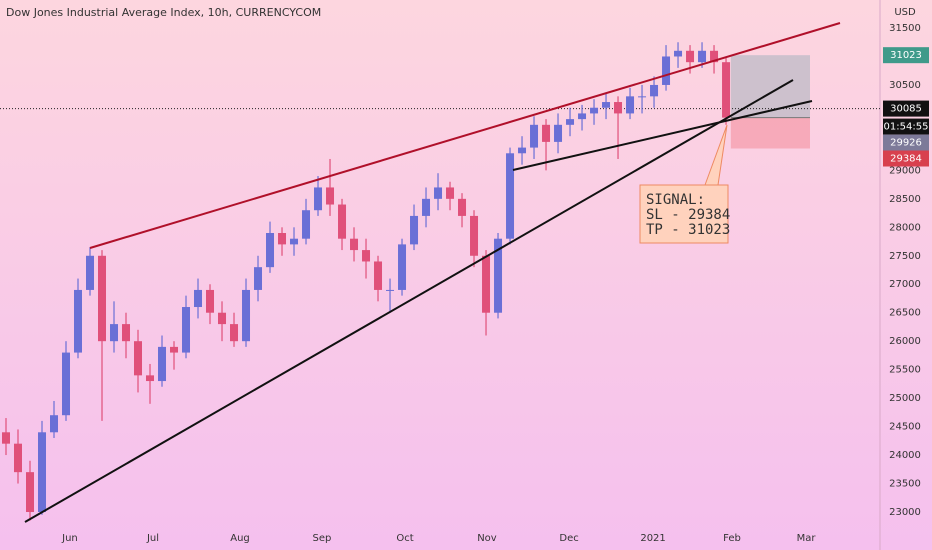  What do you see at coordinates (770, 133) in the screenshot?
I see `stop-loss-zone` at bounding box center [770, 133].